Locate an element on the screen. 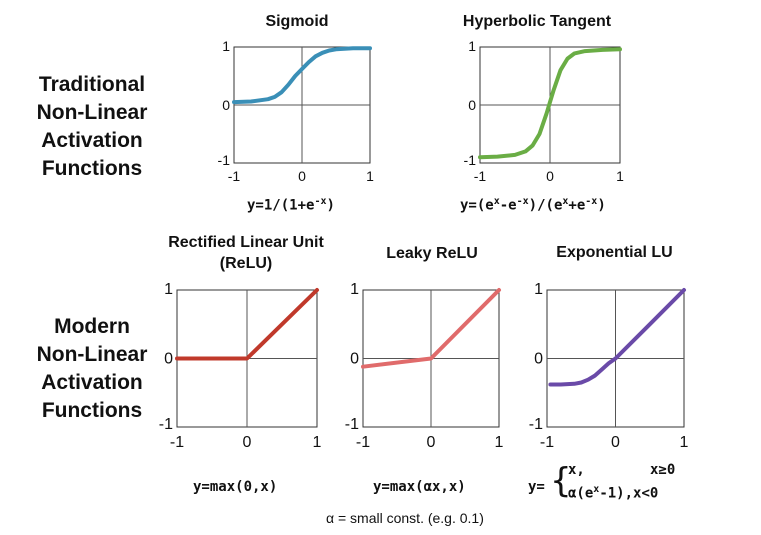 The image size is (761, 535). formula-part: )/(e is located at coordinates (545, 205).